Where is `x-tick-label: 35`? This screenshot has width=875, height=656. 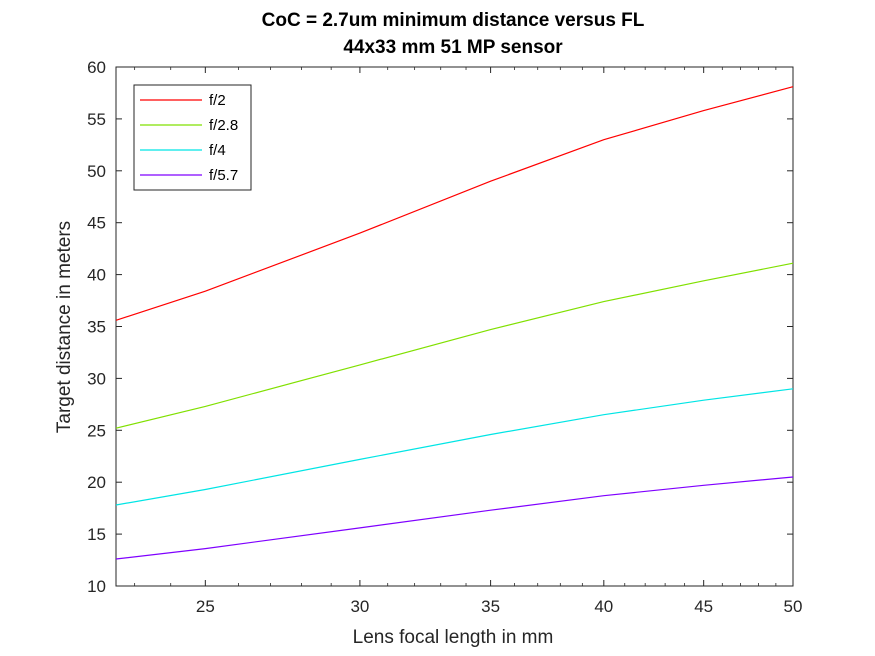
x-tick-label: 35 is located at coordinates (490, 606).